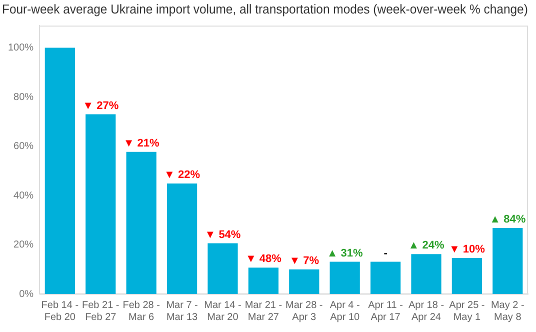 Image resolution: width=536 pixels, height=332 pixels. Describe the element at coordinates (467, 250) in the screenshot. I see `annotation: ▼ 10%` at that location.